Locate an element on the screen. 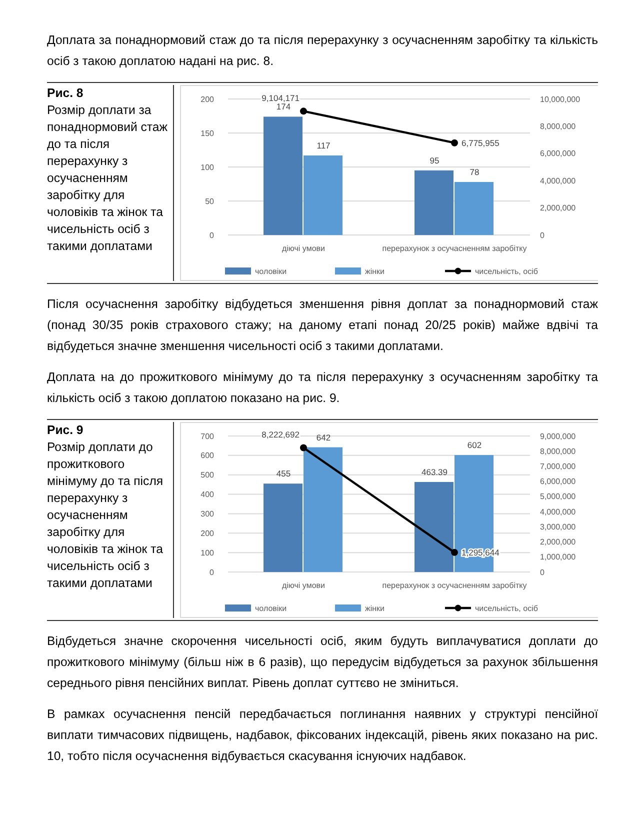 The image size is (638, 826). y2-tick-label: 9,000,000 is located at coordinates (558, 436).